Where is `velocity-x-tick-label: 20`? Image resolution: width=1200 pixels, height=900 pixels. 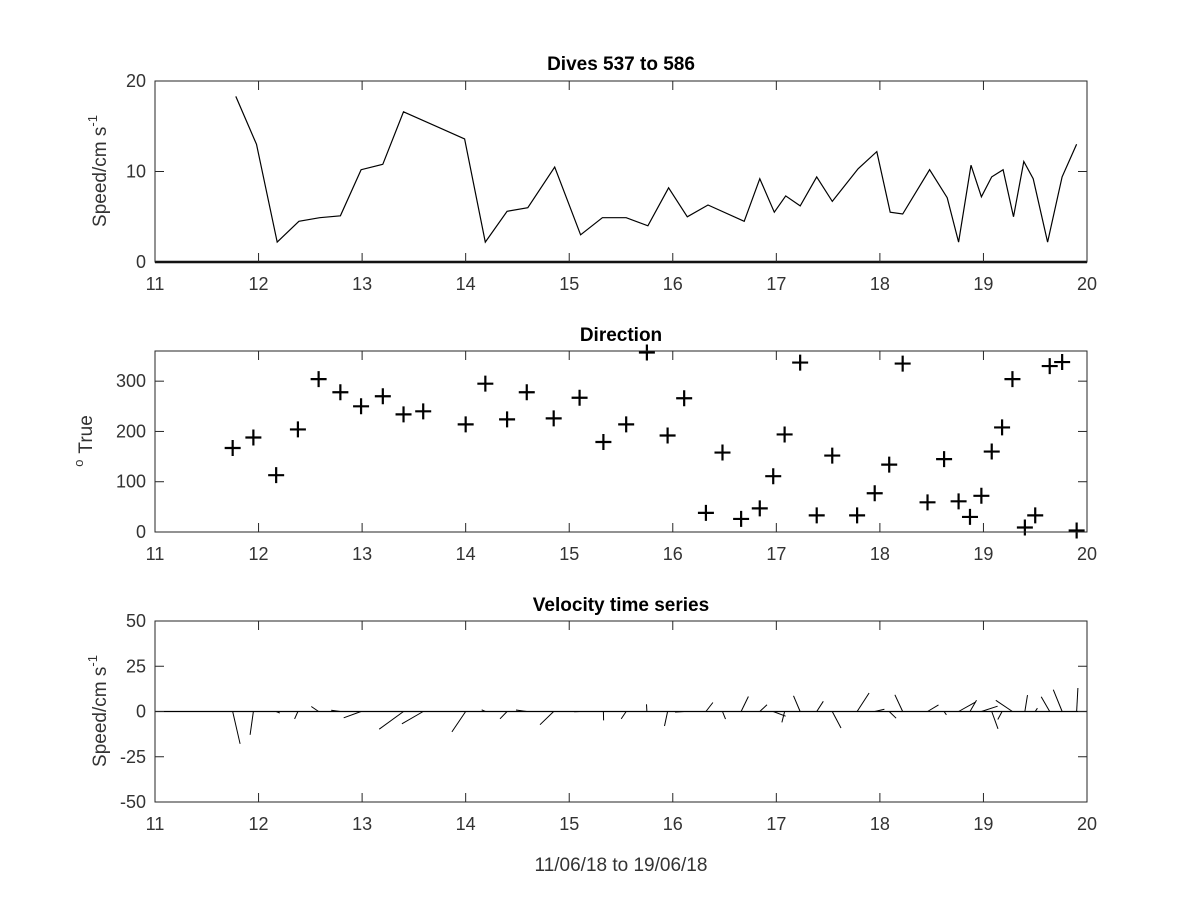
velocity-x-tick-label: 20 is located at coordinates (1087, 824).